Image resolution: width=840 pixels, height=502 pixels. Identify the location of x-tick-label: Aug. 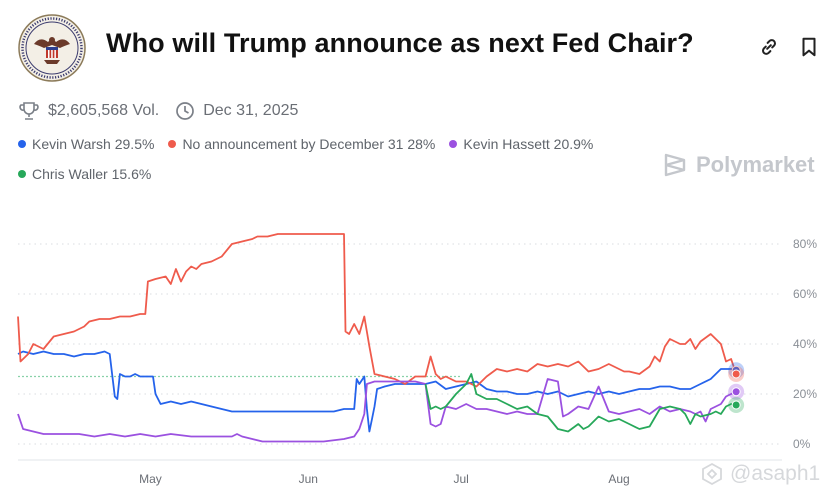
(618, 479).